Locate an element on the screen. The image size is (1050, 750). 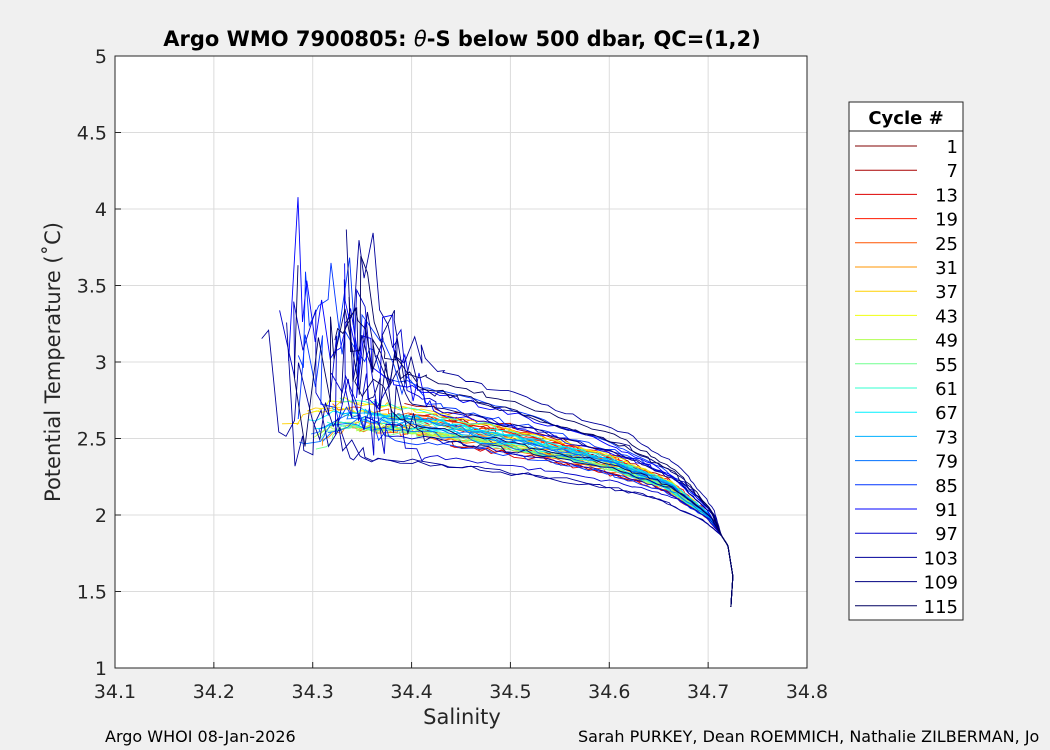
legend-entry-label: 13 is located at coordinates (946, 195).